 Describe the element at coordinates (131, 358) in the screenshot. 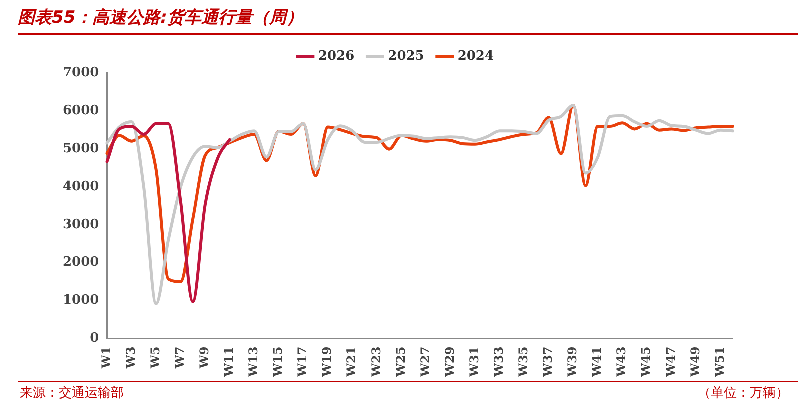

I see `x-tick-label: W3` at that location.